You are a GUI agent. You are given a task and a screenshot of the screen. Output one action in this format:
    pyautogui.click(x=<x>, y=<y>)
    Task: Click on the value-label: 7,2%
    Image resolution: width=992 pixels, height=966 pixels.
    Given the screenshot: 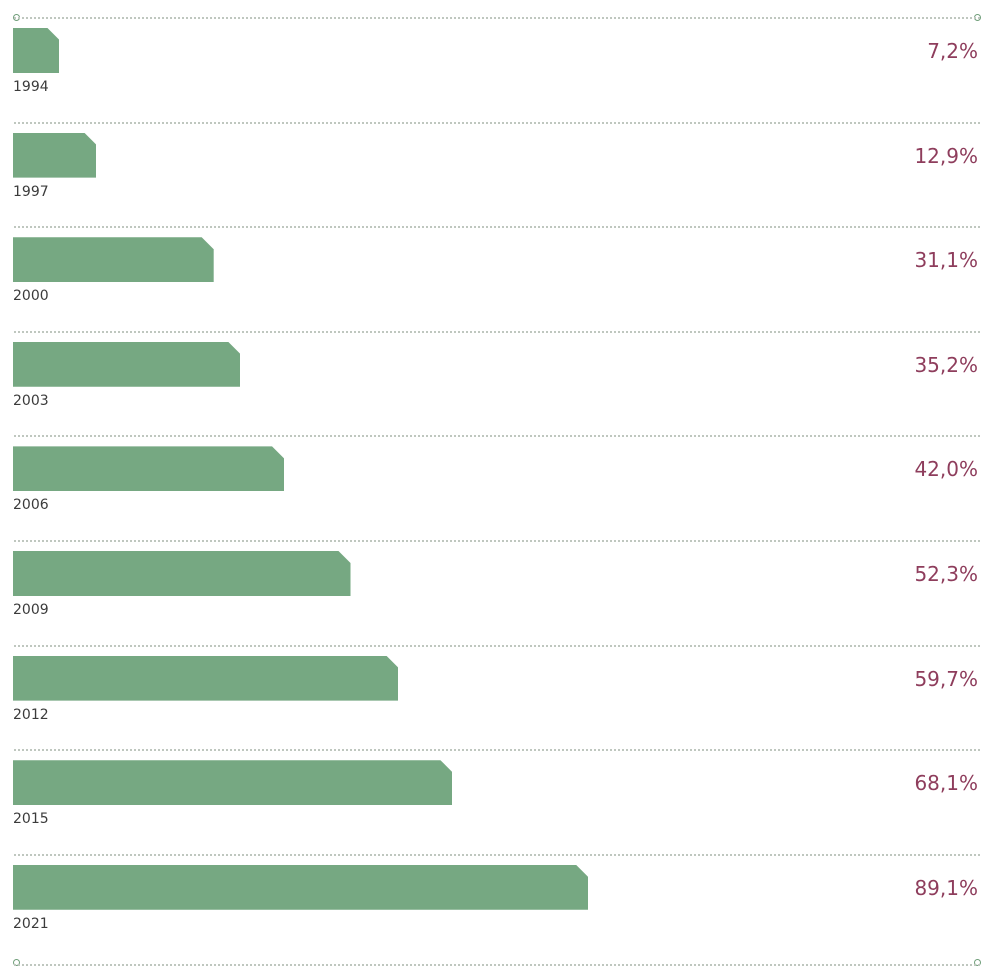 What is the action you would take?
    pyautogui.click(x=952, y=51)
    